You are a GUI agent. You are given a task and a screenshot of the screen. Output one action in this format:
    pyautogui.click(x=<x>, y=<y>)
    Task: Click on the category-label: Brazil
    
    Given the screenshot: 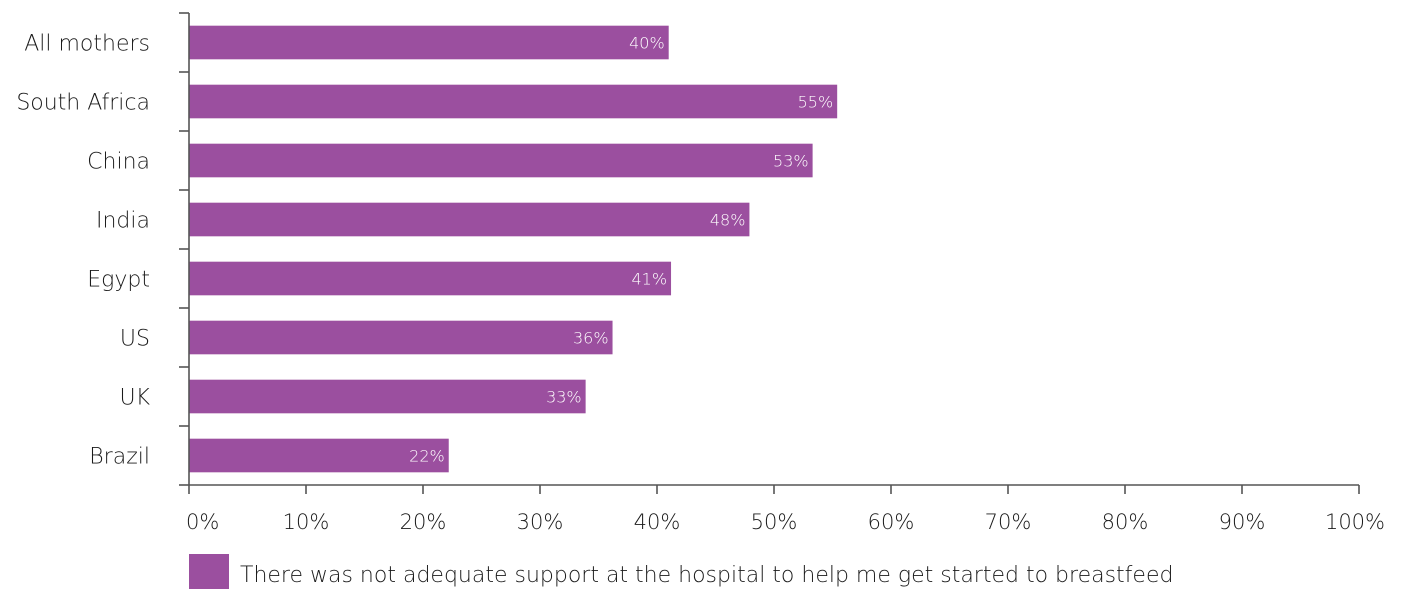 What is the action you would take?
    pyautogui.click(x=119, y=457)
    